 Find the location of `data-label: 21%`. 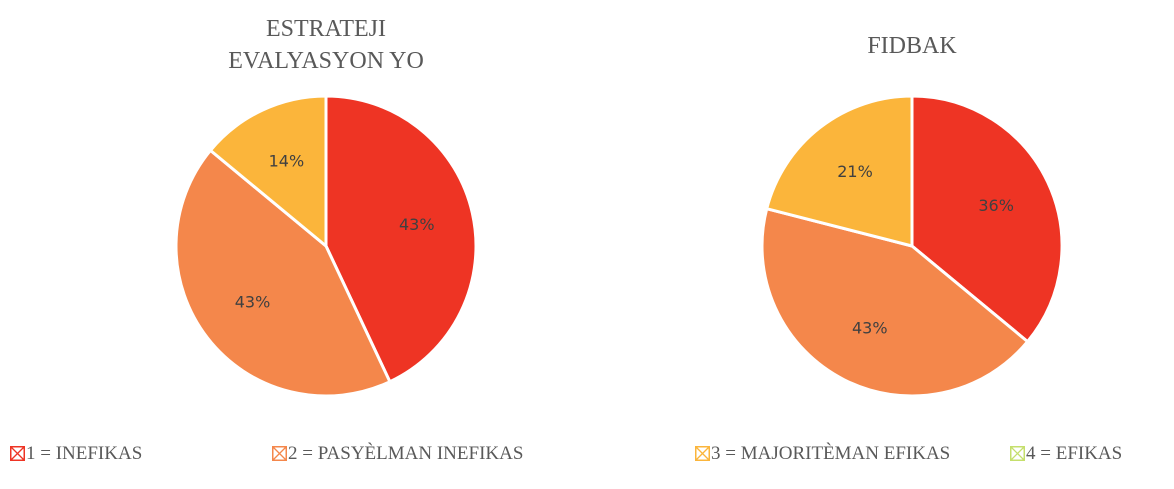

data-label: 21% is located at coordinates (855, 171).